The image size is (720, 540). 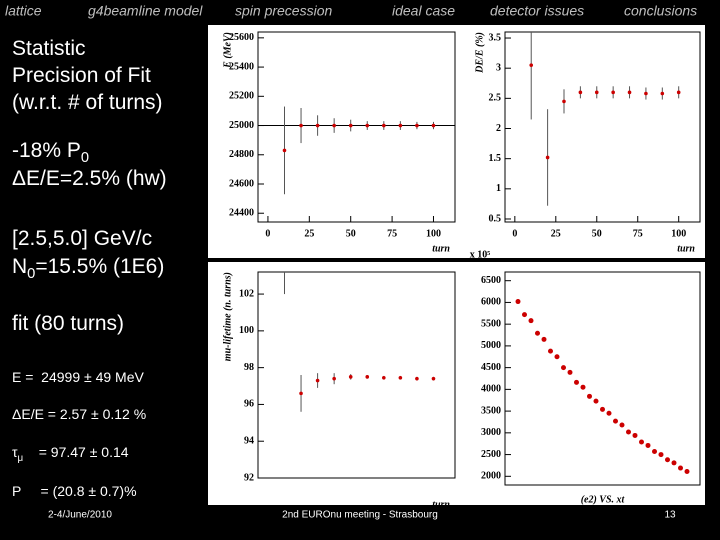 I want to click on y-tick-label: 3500, so click(x=491, y=410).